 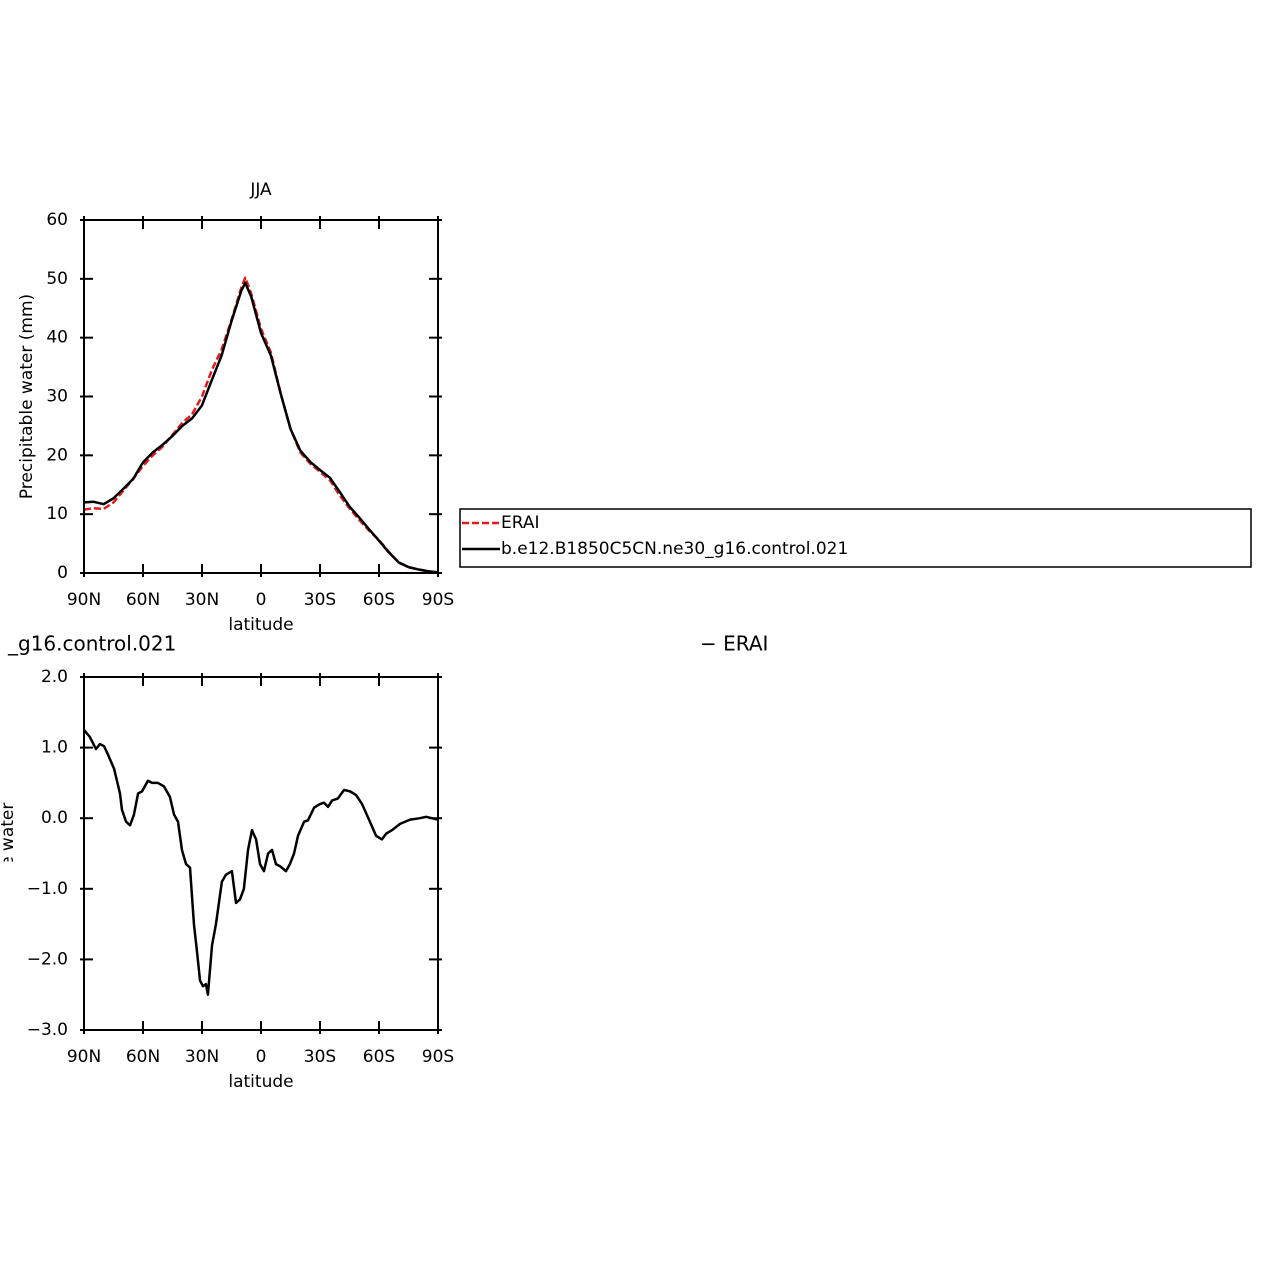 What do you see at coordinates (62, 573) in the screenshot?
I see `y-tick-label: 0` at bounding box center [62, 573].